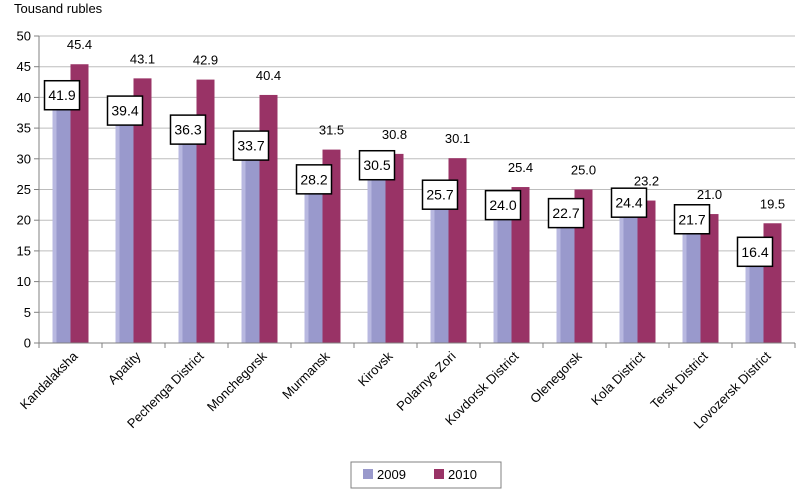 The image size is (803, 490). I want to click on data-label-2009: 30.5, so click(376, 165).